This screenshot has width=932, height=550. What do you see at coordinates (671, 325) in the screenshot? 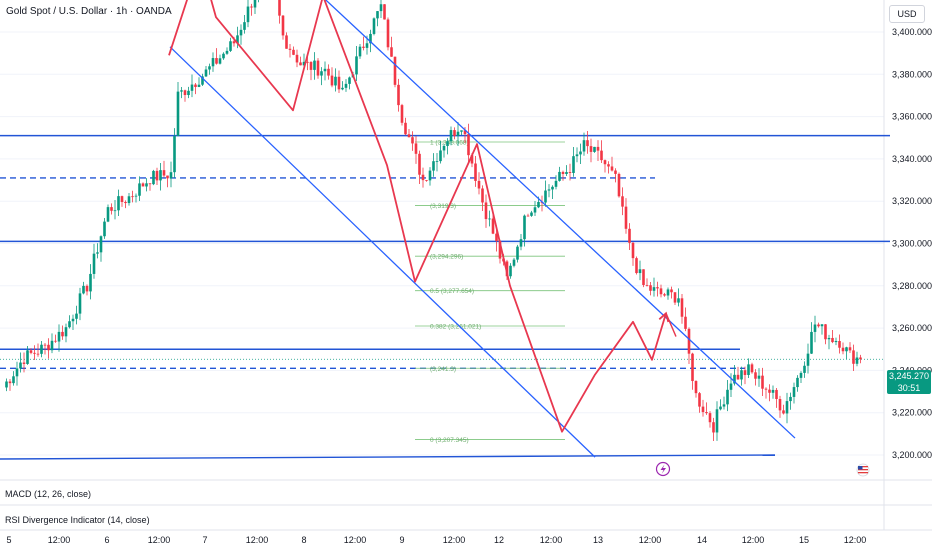
I see `zigzag-tail` at bounding box center [671, 325].